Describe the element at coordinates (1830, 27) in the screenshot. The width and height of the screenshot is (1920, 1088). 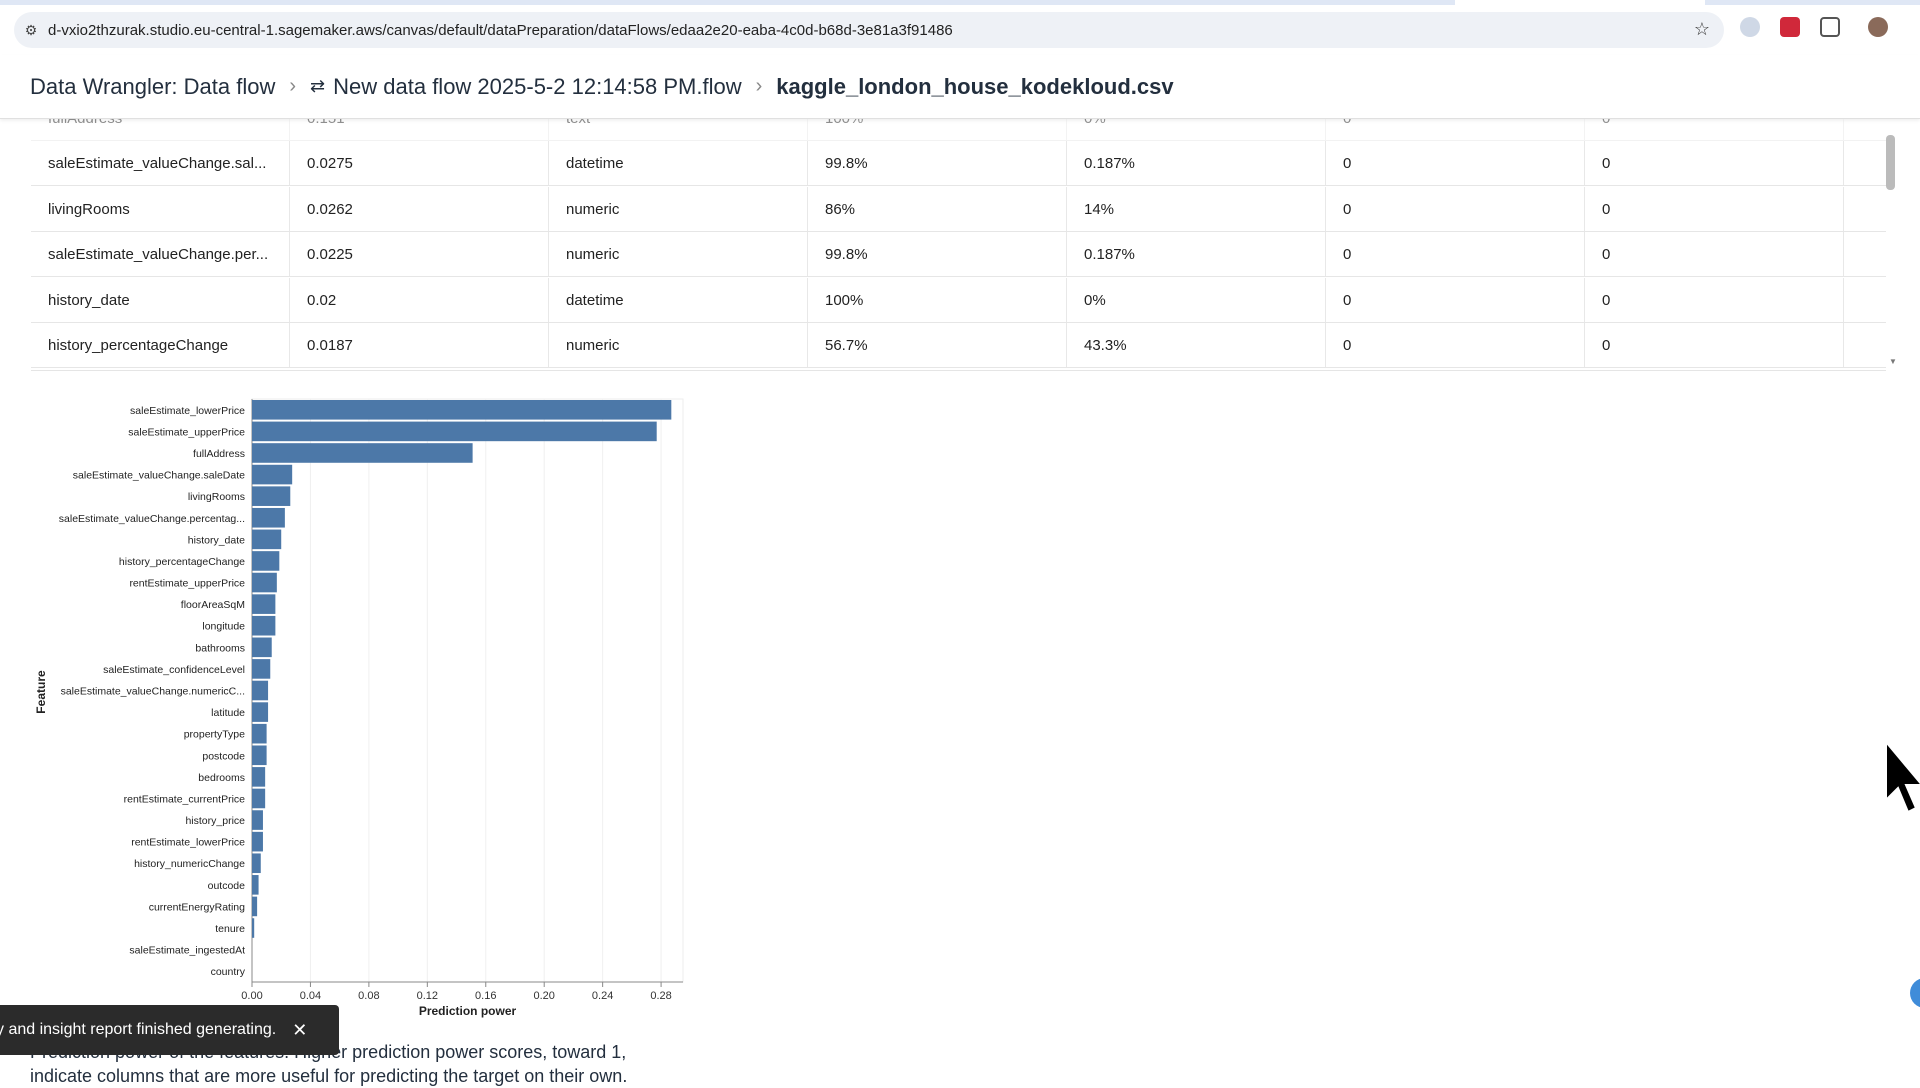
I see `extensions-puzzle-icon` at that location.